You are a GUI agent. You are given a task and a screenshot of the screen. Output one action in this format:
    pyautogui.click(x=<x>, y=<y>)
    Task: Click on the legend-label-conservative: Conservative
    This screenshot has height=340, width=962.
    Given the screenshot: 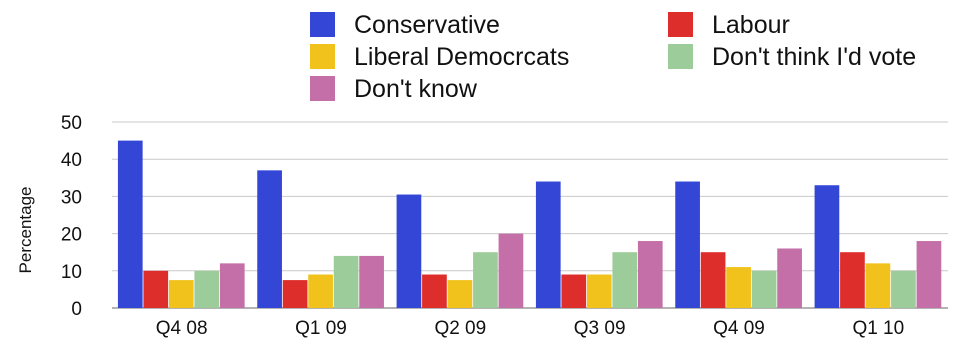 What is the action you would take?
    pyautogui.click(x=427, y=25)
    